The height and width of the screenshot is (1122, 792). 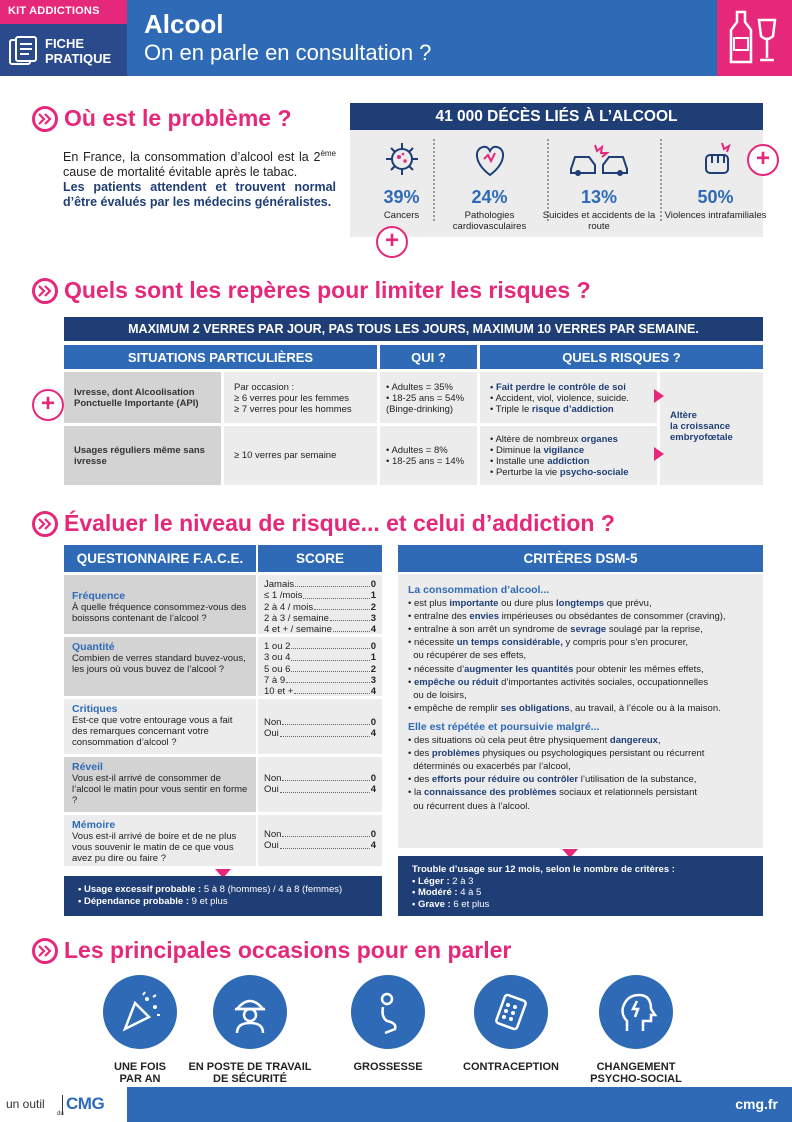 I want to click on cell-alter: Altère la croissance embryofœtale, so click(x=711, y=428).